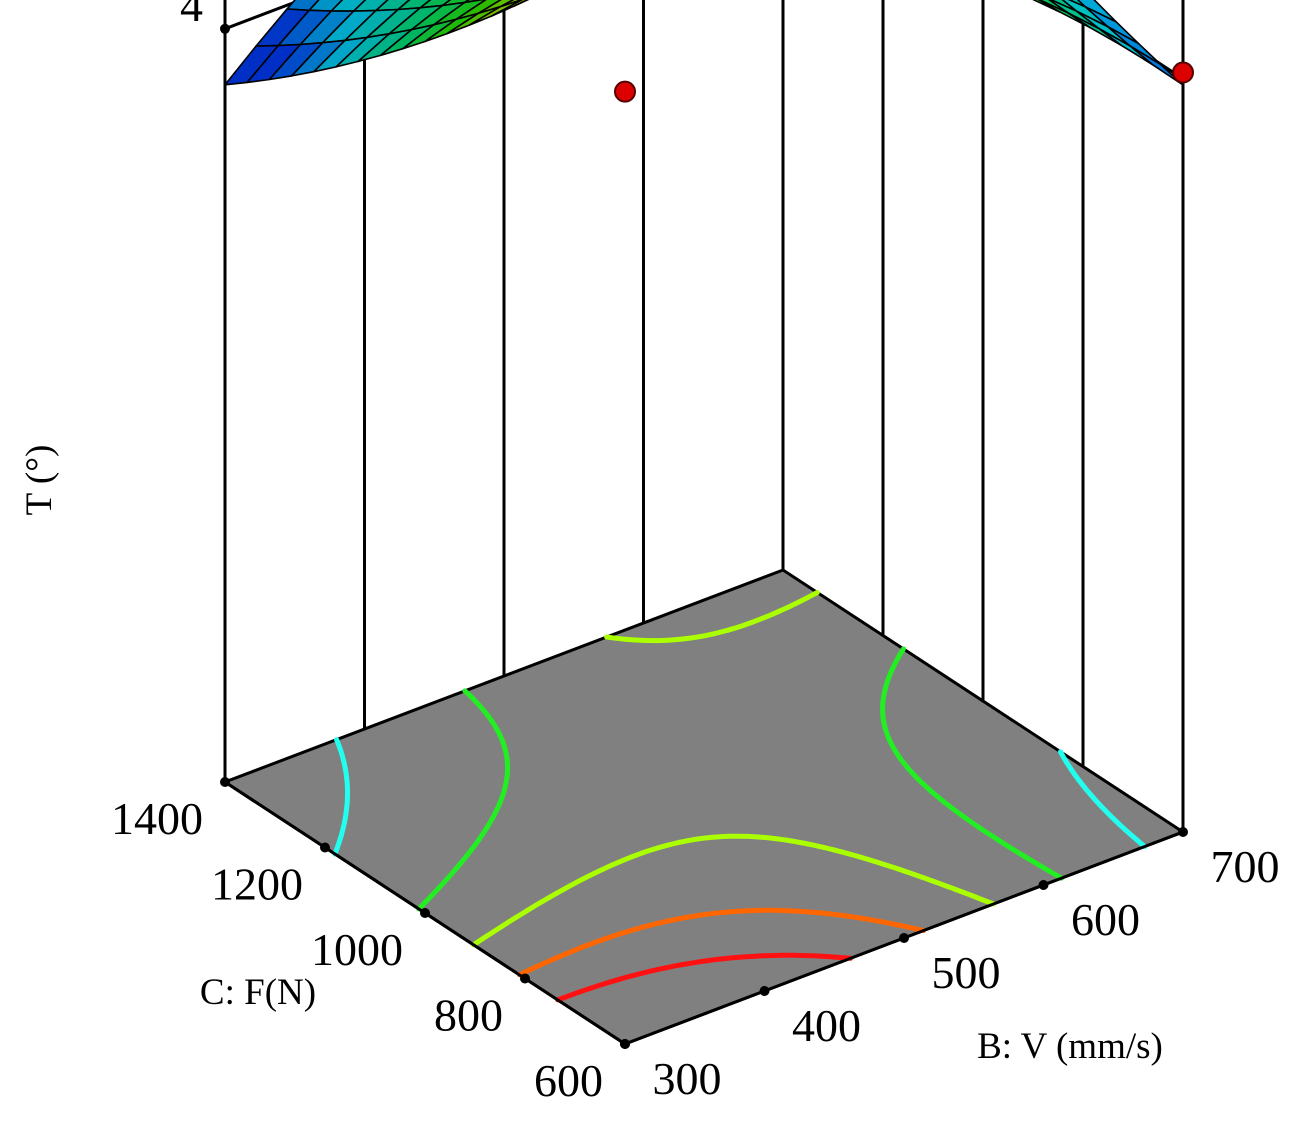  What do you see at coordinates (191, 15) in the screenshot?
I see `z-tick-label: 4` at bounding box center [191, 15].